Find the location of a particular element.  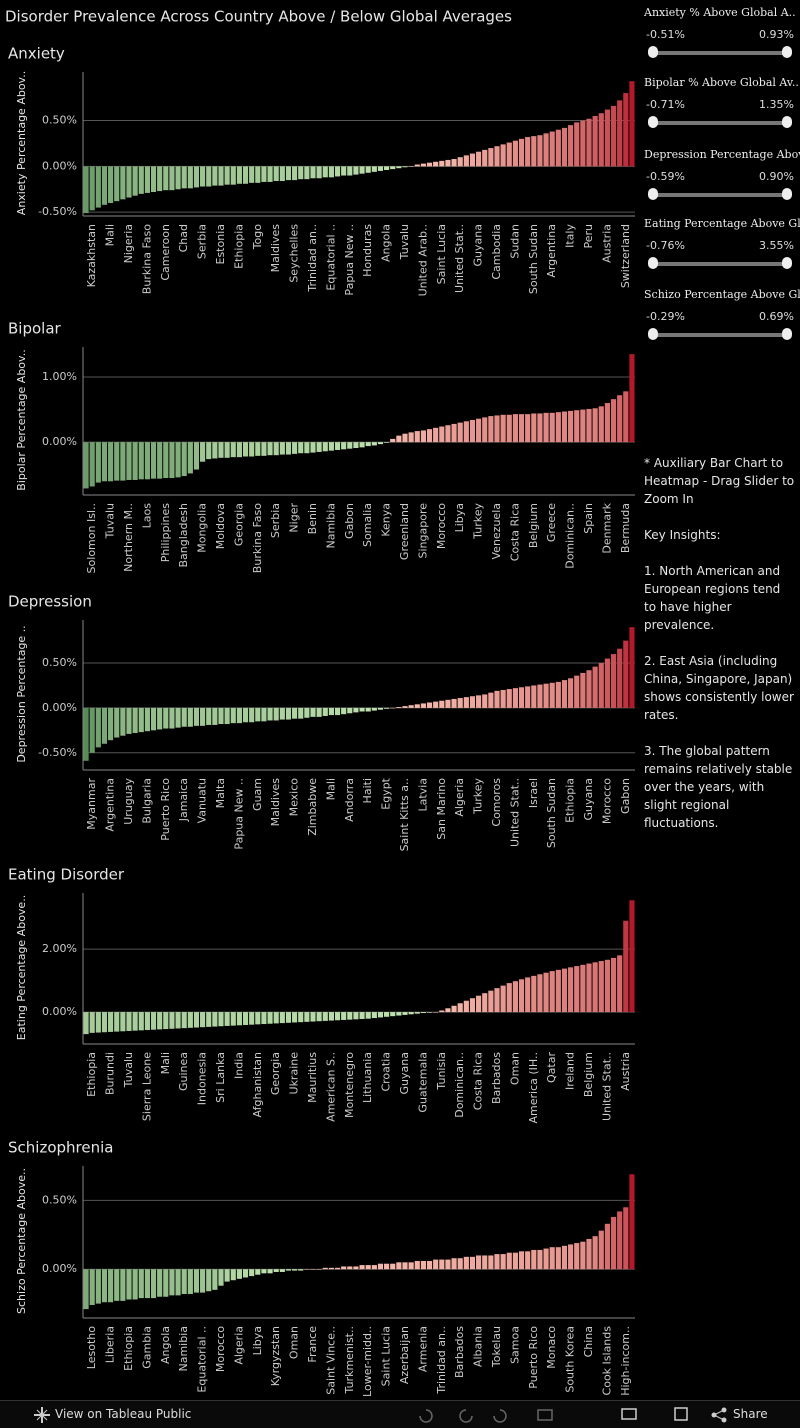

x-tick-label: Saint Vince.. is located at coordinates (330, 1360).